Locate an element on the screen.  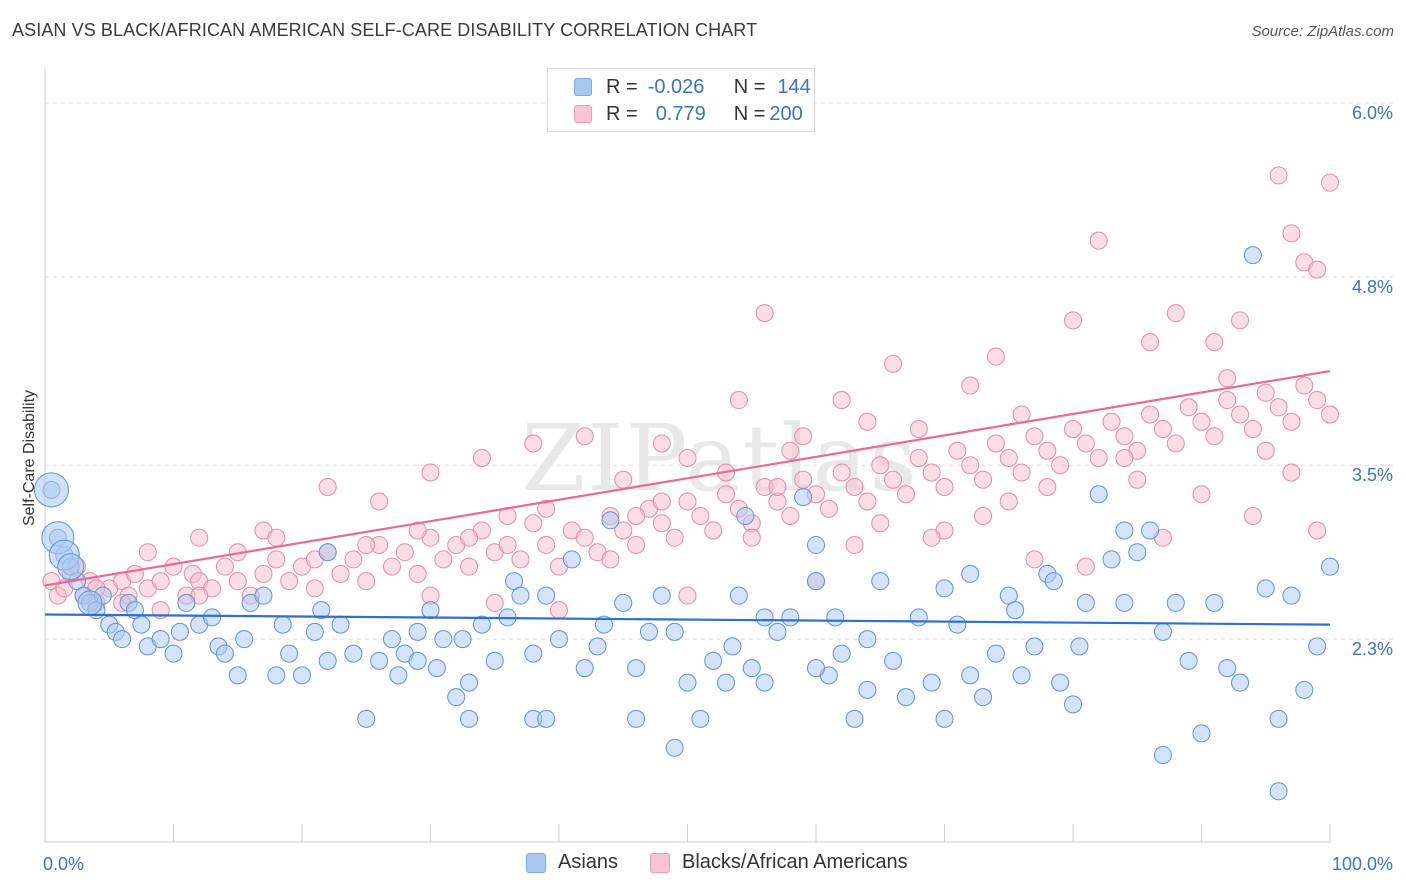
y-tick-label: 2.3% is located at coordinates (1372, 649).